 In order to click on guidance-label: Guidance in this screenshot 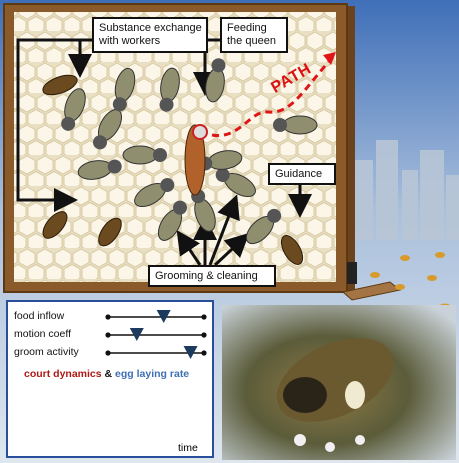, I will do `click(302, 174)`.